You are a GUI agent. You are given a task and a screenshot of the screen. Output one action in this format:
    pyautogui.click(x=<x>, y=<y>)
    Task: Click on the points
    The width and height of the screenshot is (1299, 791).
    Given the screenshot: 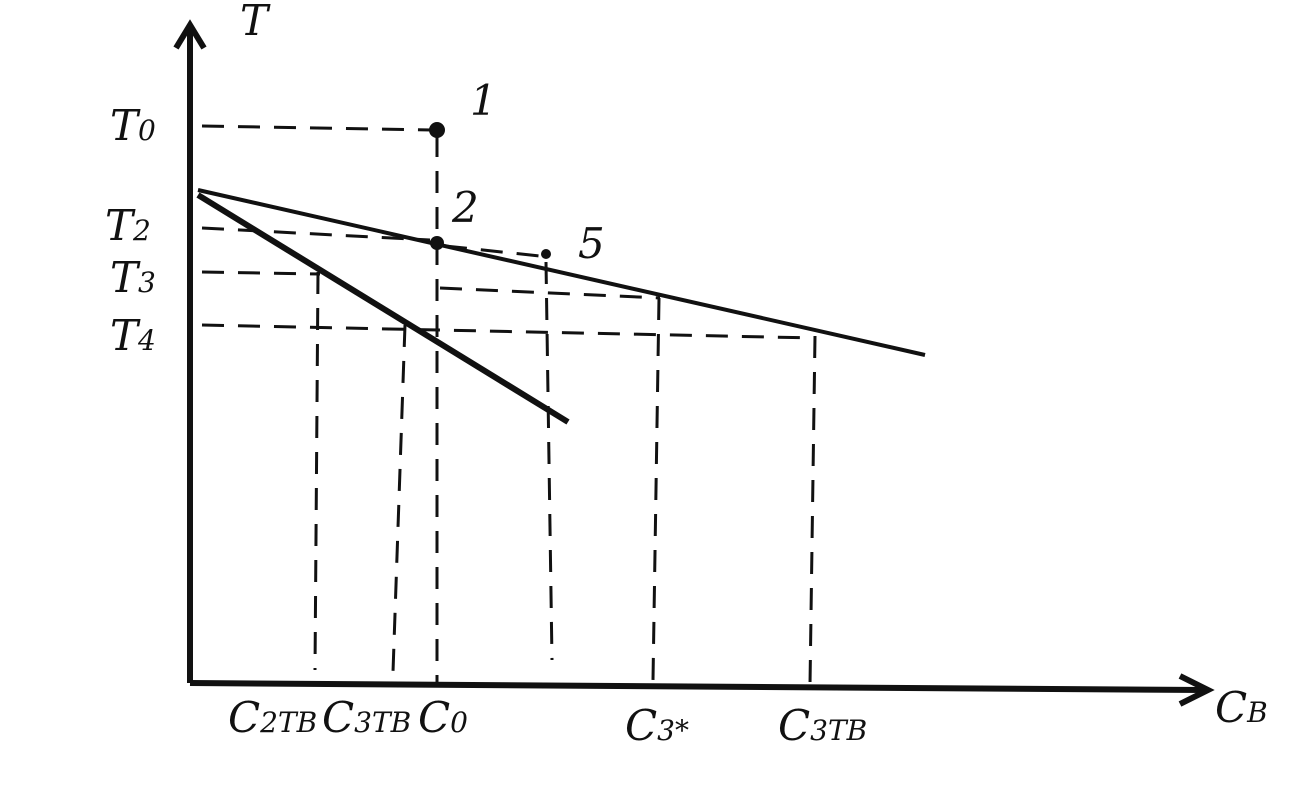 What is the action you would take?
    pyautogui.click(x=490, y=190)
    